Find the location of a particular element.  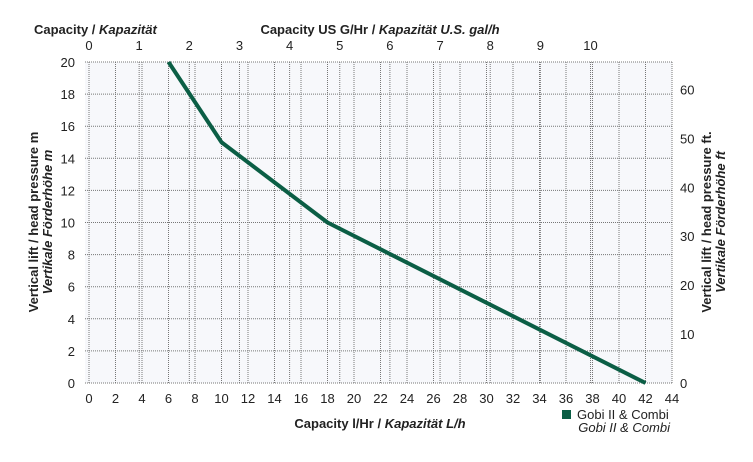

y2-tick-label: 30 is located at coordinates (687, 236).